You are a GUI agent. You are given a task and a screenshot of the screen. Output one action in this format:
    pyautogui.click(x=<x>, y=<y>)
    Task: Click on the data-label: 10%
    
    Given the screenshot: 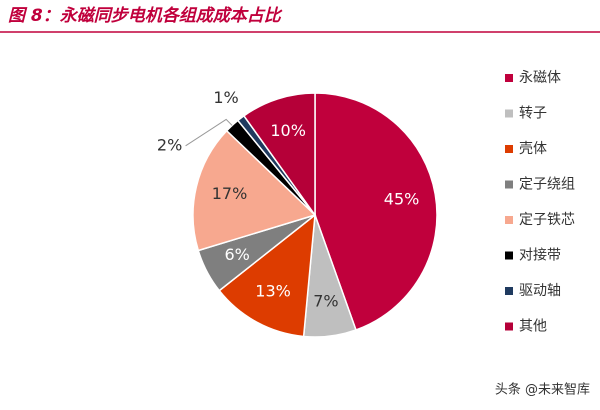 What is the action you would take?
    pyautogui.click(x=288, y=130)
    